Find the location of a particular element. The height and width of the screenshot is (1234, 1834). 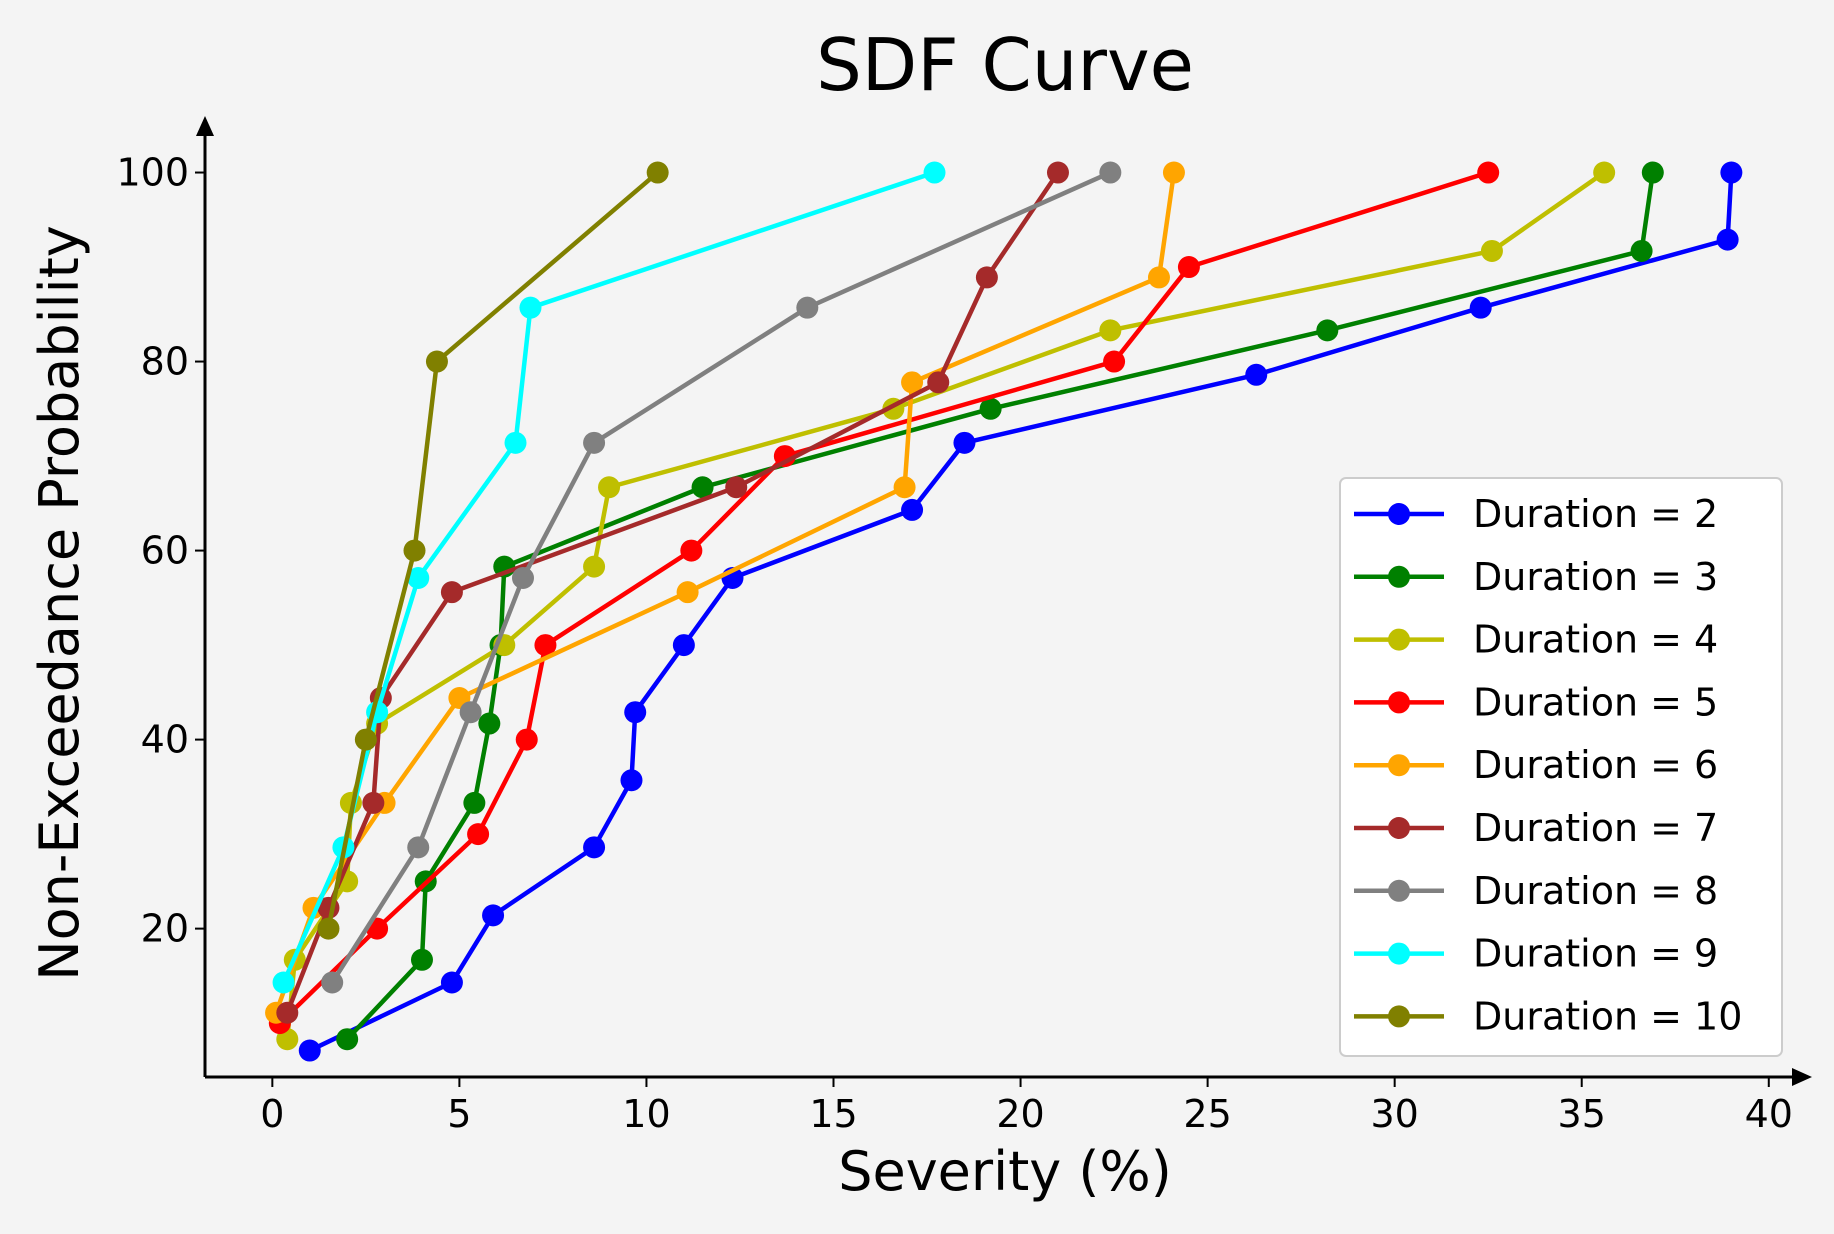

legend-label: Duration = 10 is located at coordinates (1607, 1016).